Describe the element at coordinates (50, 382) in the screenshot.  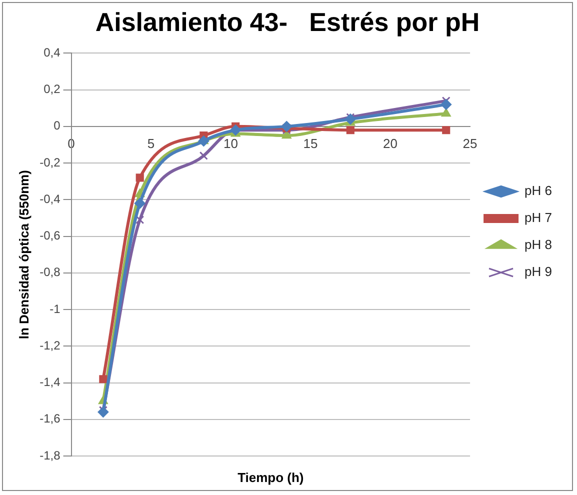
I see `y-tick-label: -1,4` at that location.